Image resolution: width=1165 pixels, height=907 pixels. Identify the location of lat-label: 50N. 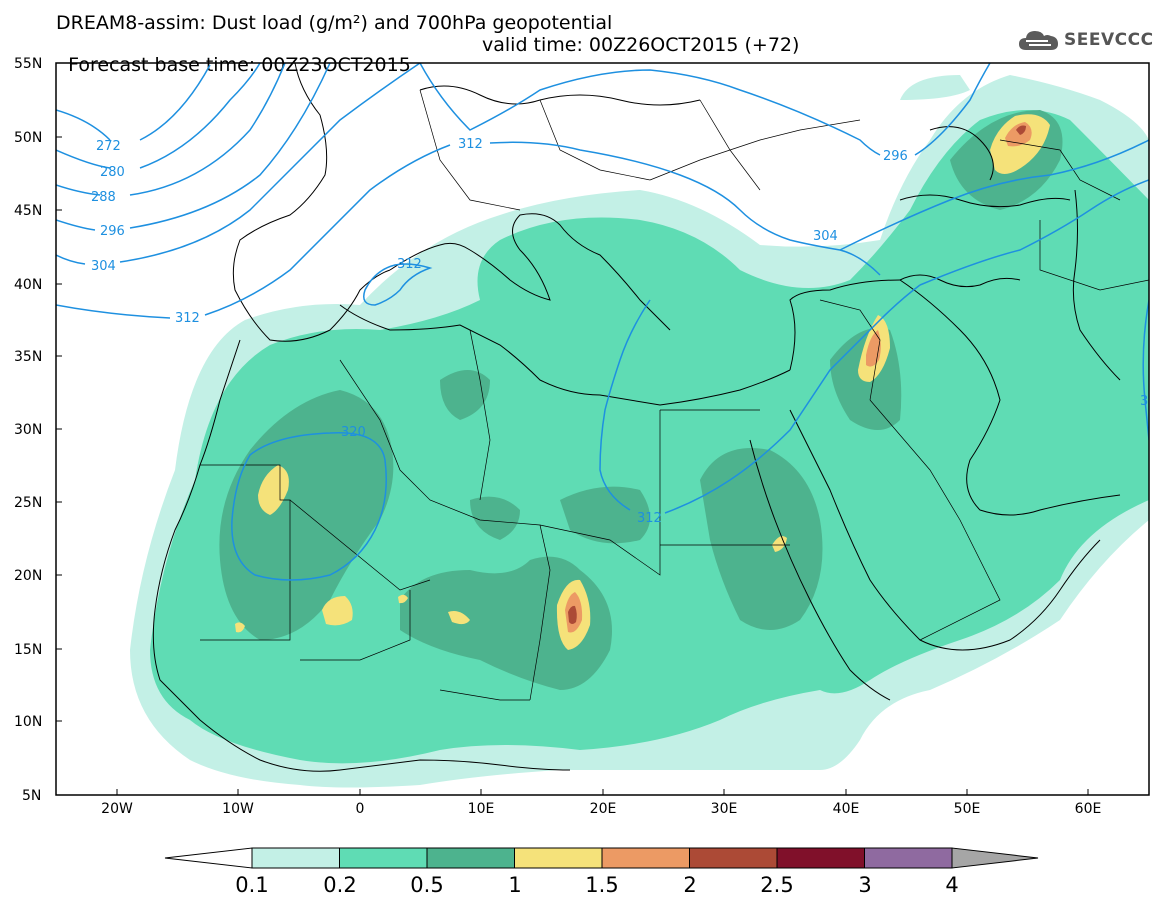
(28, 138).